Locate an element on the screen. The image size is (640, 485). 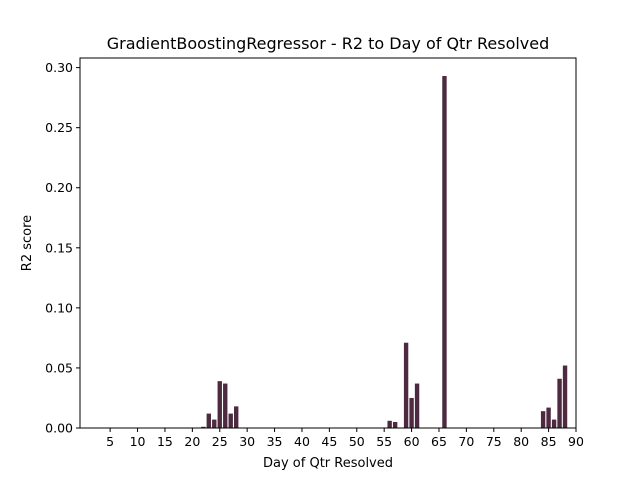
x-tick-label: 85 is located at coordinates (549, 441).